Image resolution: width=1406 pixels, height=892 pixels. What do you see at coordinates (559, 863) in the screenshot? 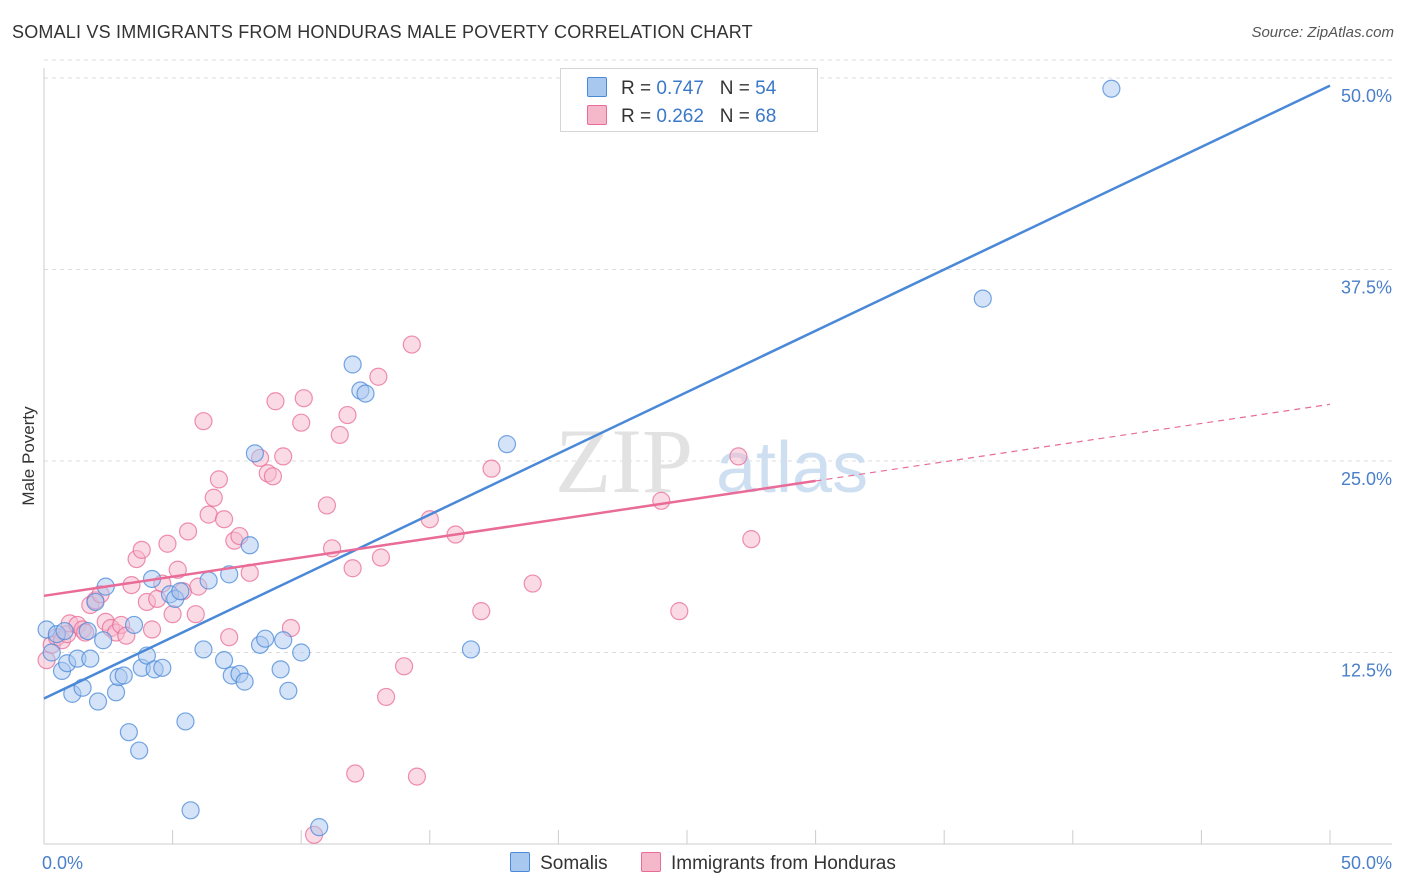
I see `legend-item-somalis: Somalis` at bounding box center [559, 863].